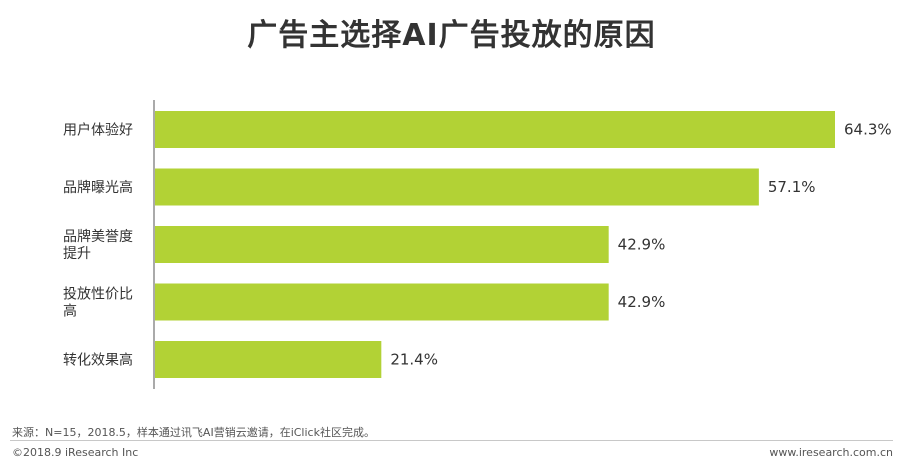 The image size is (903, 464). I want to click on copyright-text: ©2018.9 iResearch Inc, so click(75, 452).